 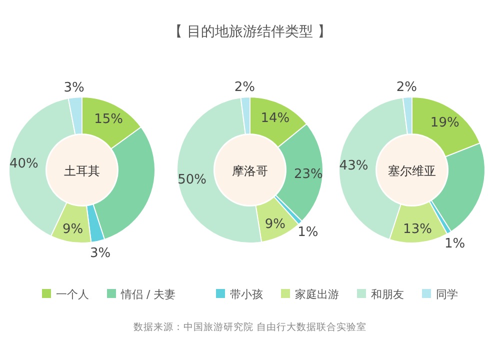 What do you see at coordinates (72, 294) in the screenshot?
I see `legend-label: 一个人` at bounding box center [72, 294].